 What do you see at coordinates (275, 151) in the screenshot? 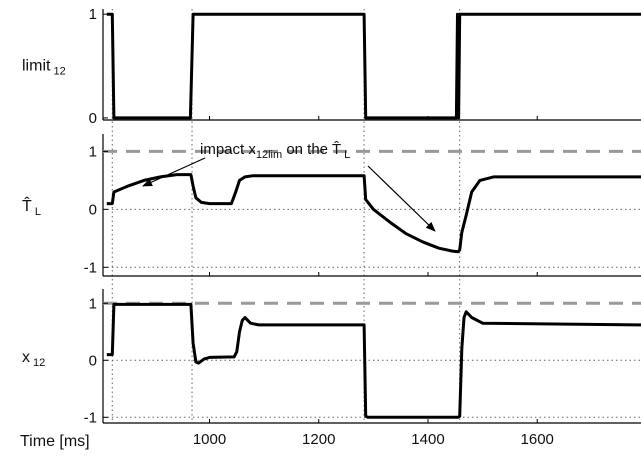
I see `annotation-text: impact x12lim on the T̂ L` at bounding box center [275, 151].